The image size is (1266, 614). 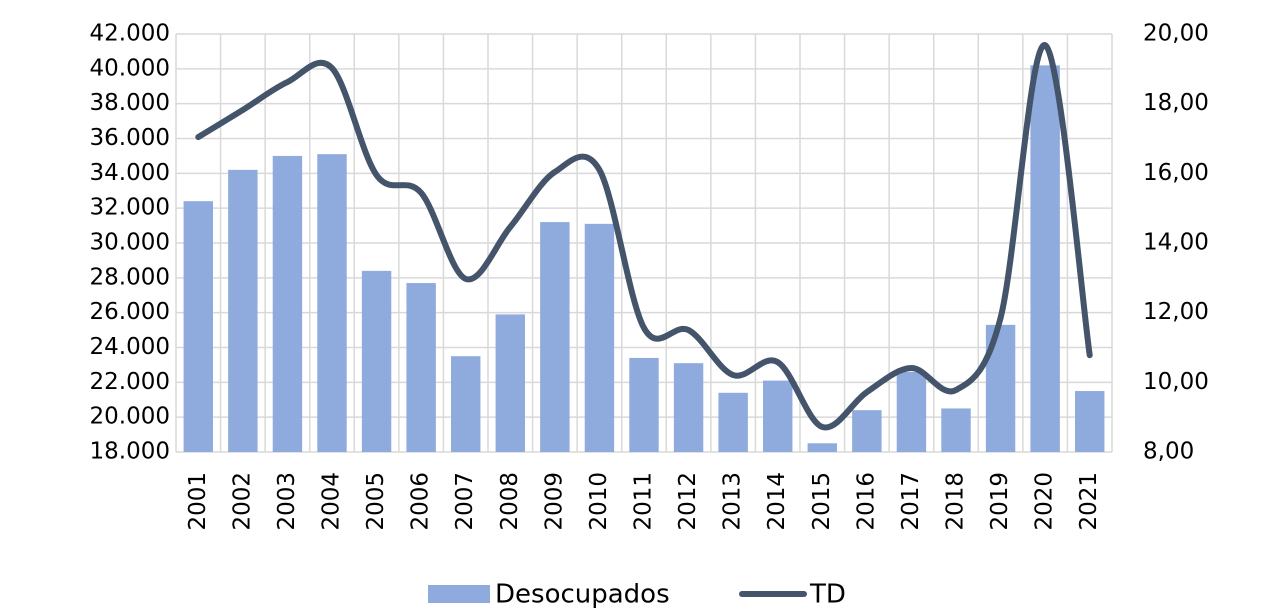 What do you see at coordinates (1176, 173) in the screenshot?
I see `y2-tick-label: 16,00` at bounding box center [1176, 173].